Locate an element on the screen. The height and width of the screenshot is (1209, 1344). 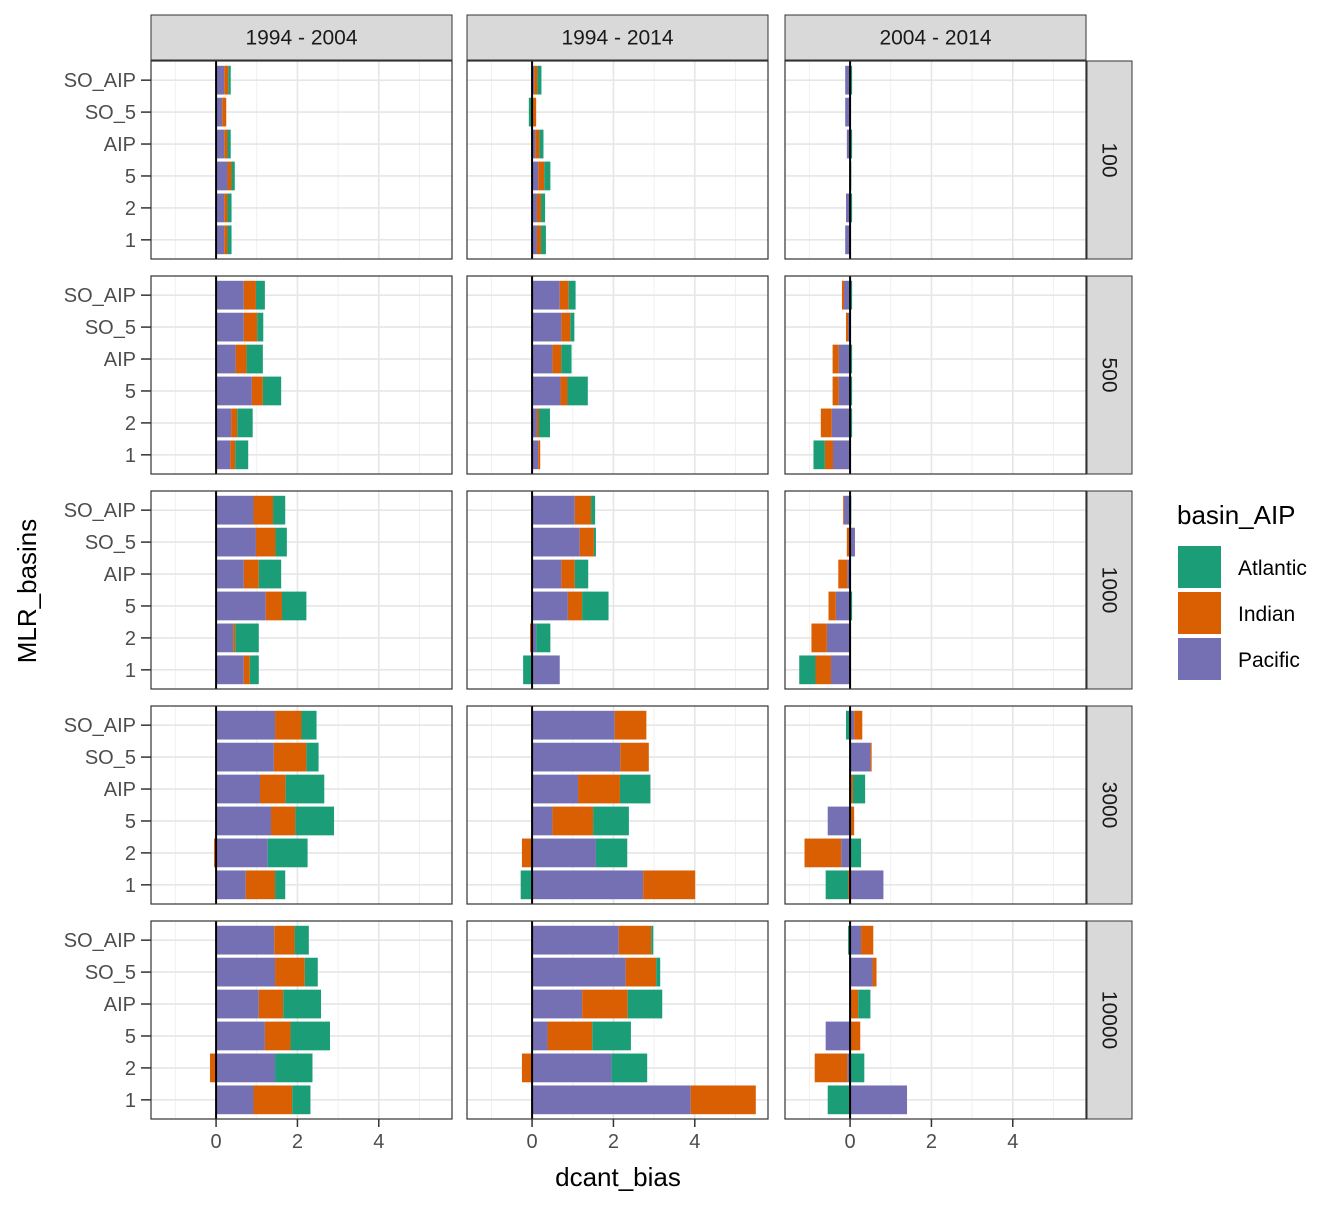
row-strip: 100 is located at coordinates (1109, 160).